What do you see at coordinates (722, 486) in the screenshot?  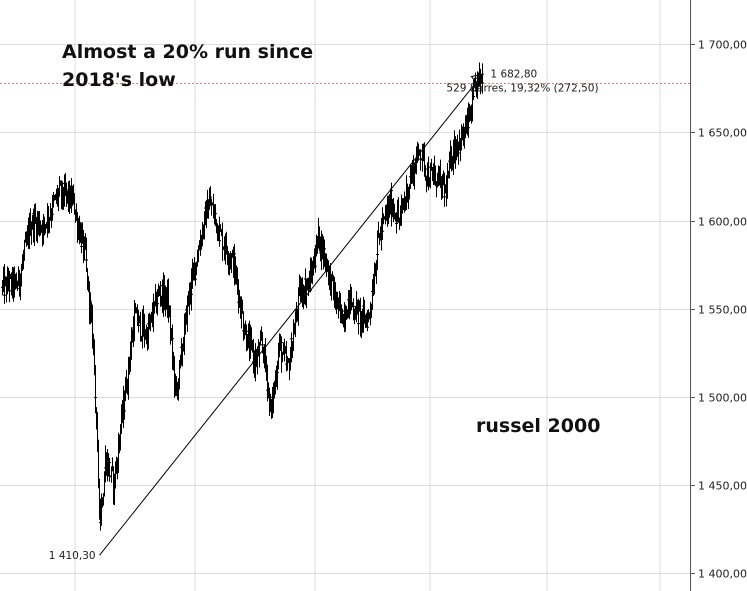 I see `y-tick-label: 1 450,00` at bounding box center [722, 486].